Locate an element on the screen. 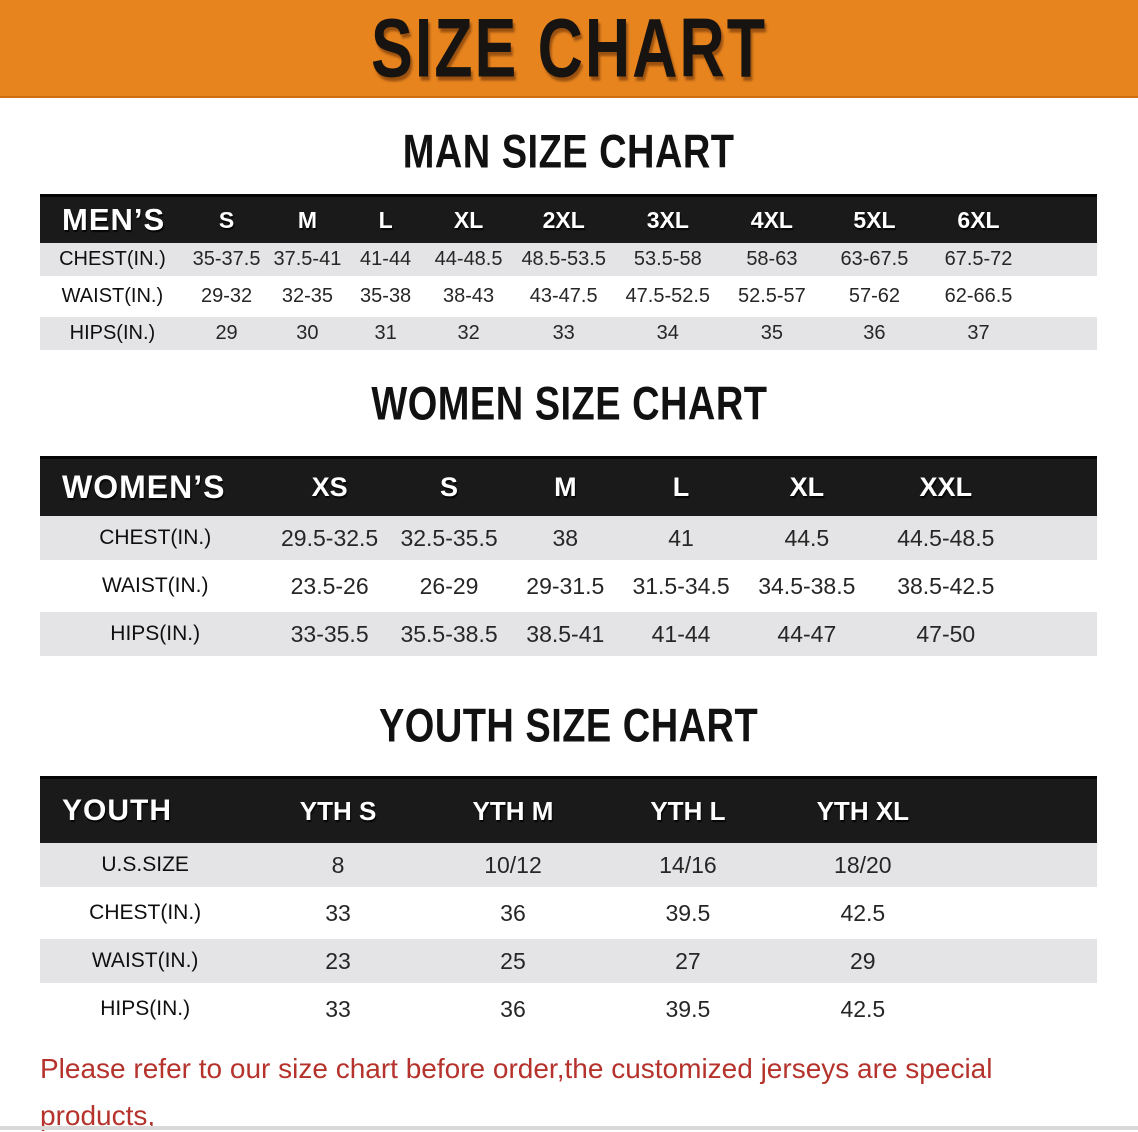 The height and width of the screenshot is (1132, 1138). table-header-row: MEN’S S M L XL 2XL 3XL 4XL 5XL 6XL is located at coordinates (568, 218).